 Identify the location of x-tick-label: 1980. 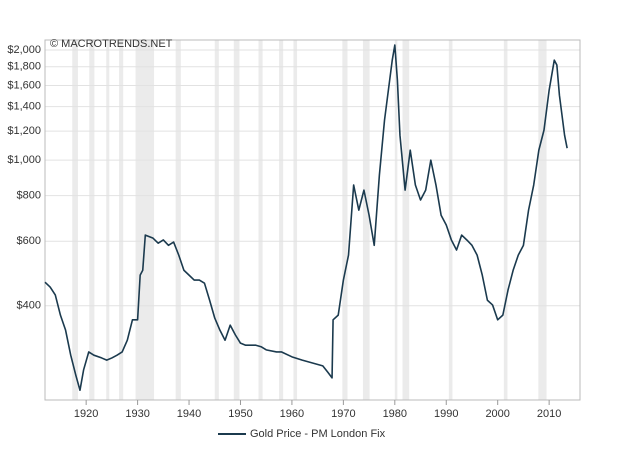
(395, 414).